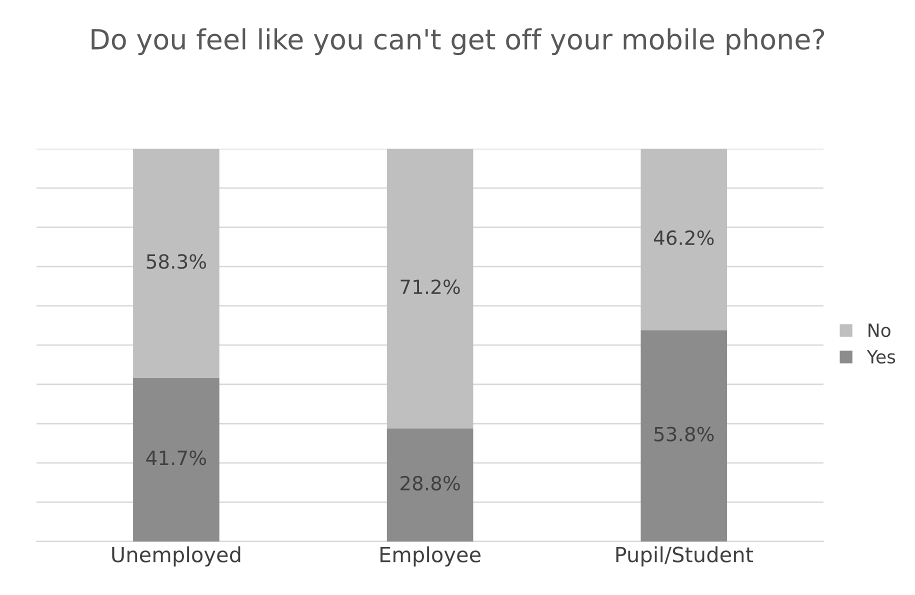  I want to click on x-tick-label: Unemployed, so click(176, 556).